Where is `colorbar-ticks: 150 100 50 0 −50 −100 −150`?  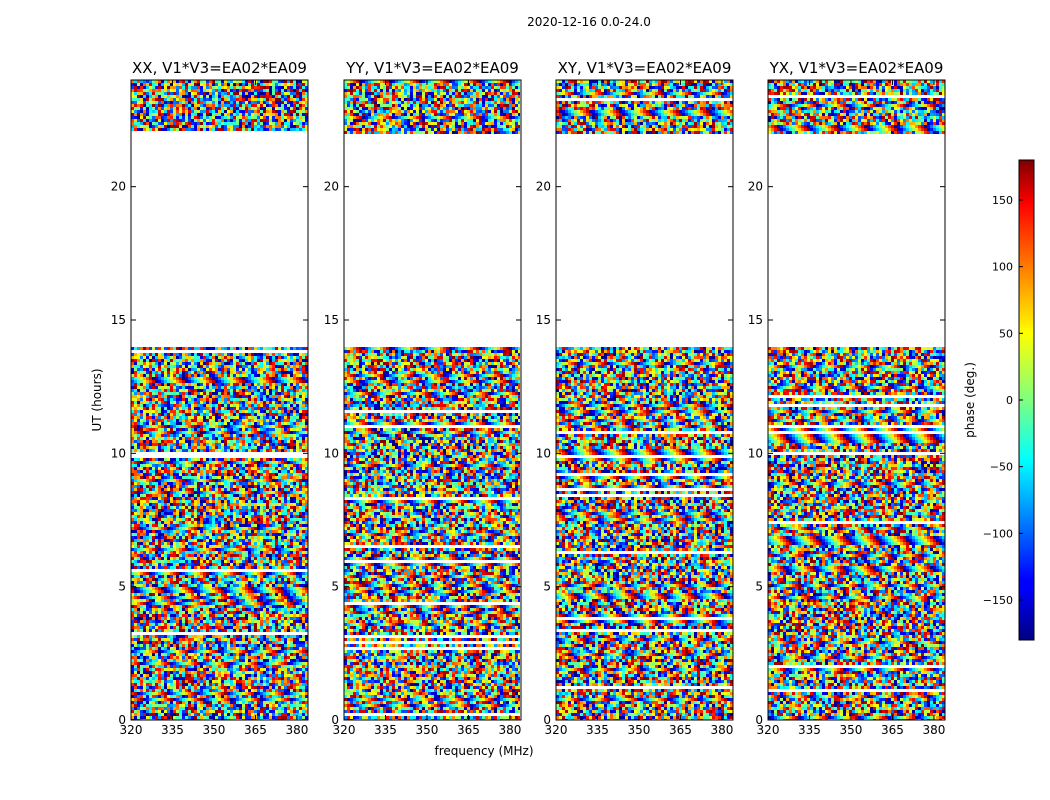 colorbar-ticks: 150 100 50 0 −50 −100 −150 is located at coordinates (1003, 400).